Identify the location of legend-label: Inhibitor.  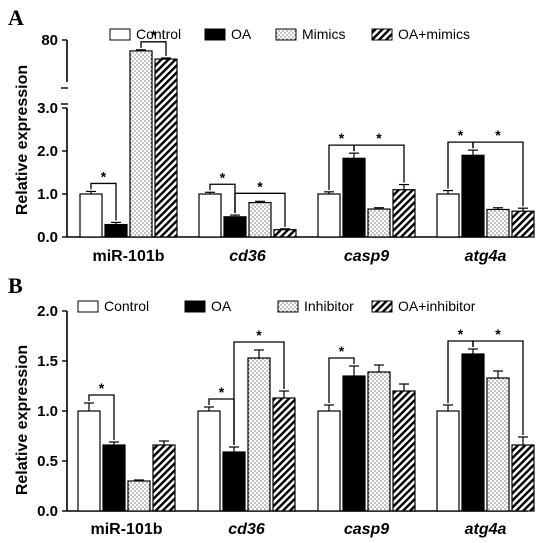
(329, 306).